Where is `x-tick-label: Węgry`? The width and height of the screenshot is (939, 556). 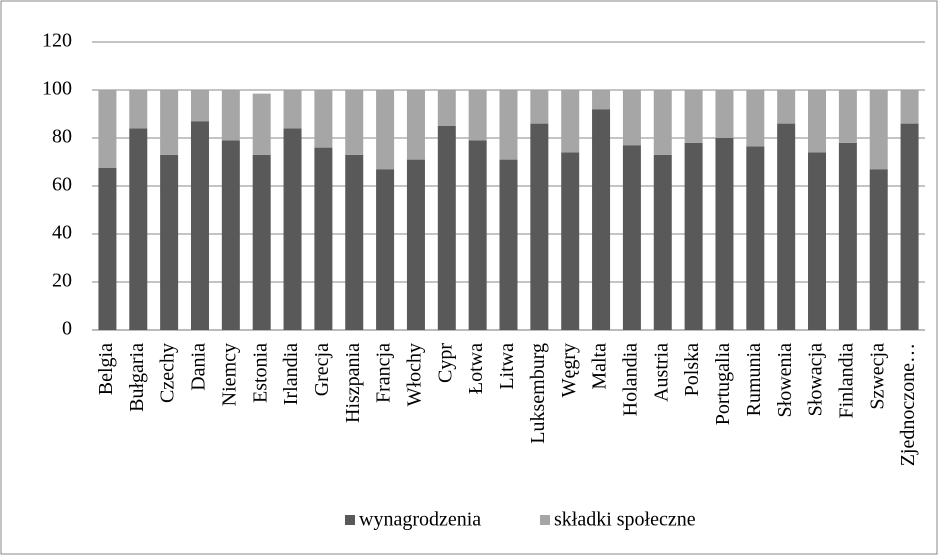
x-tick-label: Węgry is located at coordinates (569, 370).